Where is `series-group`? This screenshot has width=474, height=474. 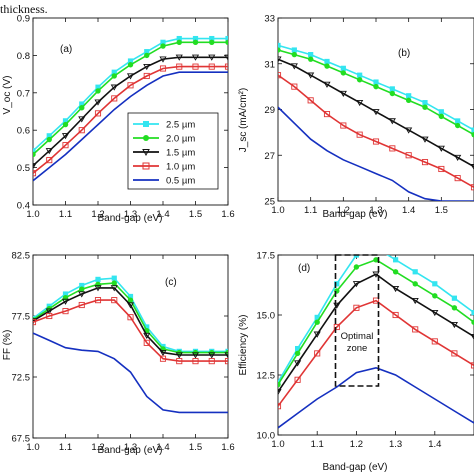 series-group is located at coordinates (130, 108).